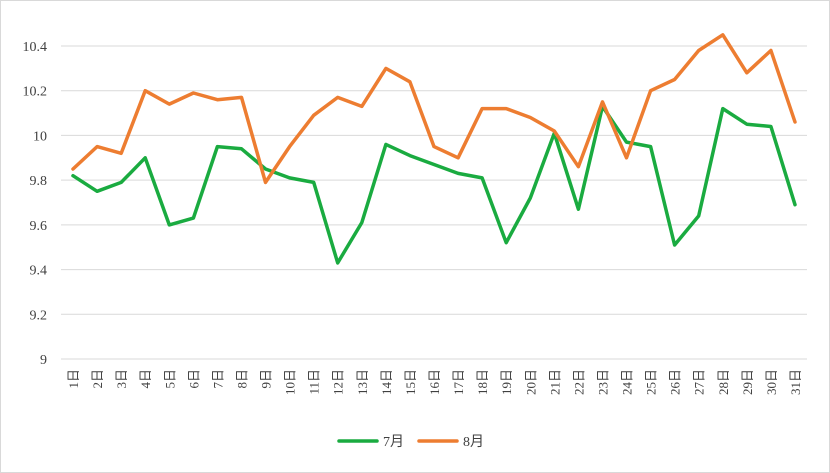  What do you see at coordinates (627, 382) in the screenshot?
I see `x-tick-label: 24日` at bounding box center [627, 382].